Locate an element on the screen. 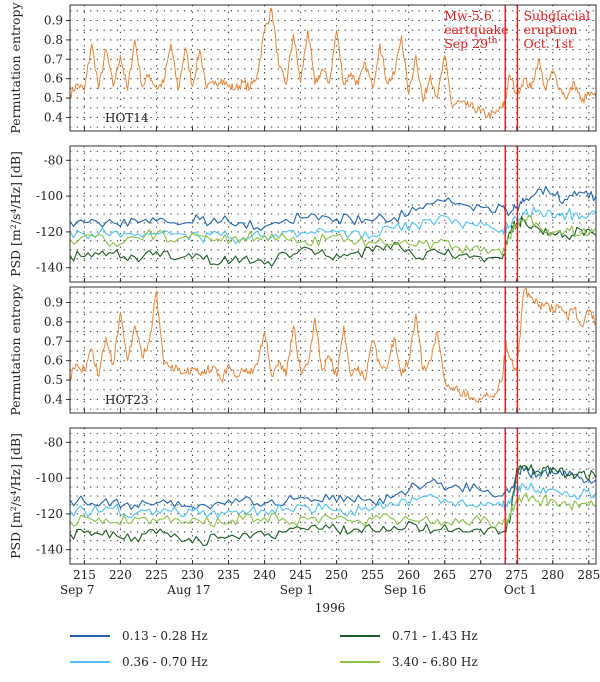  legend-label: 0.71 - 1.43 Hz is located at coordinates (435, 636).